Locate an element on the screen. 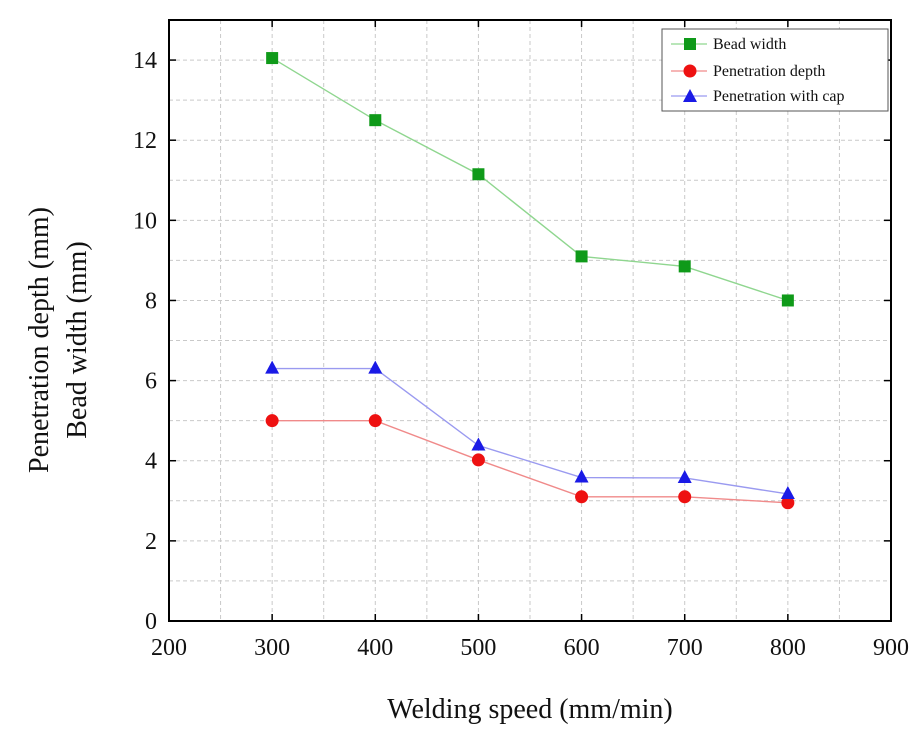  legend-marker-penetration-depth is located at coordinates (690, 71).